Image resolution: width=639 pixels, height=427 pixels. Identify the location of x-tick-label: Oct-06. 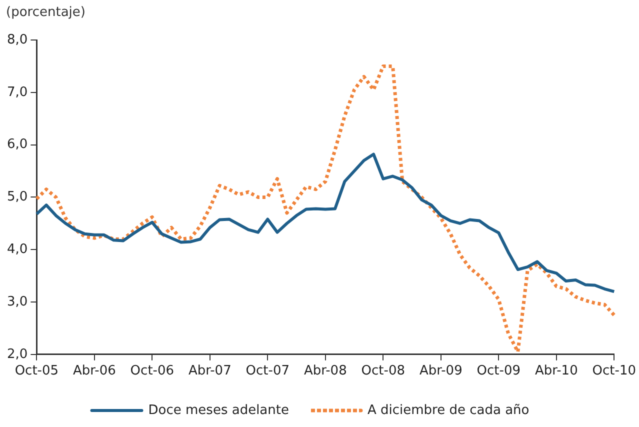
(152, 371).